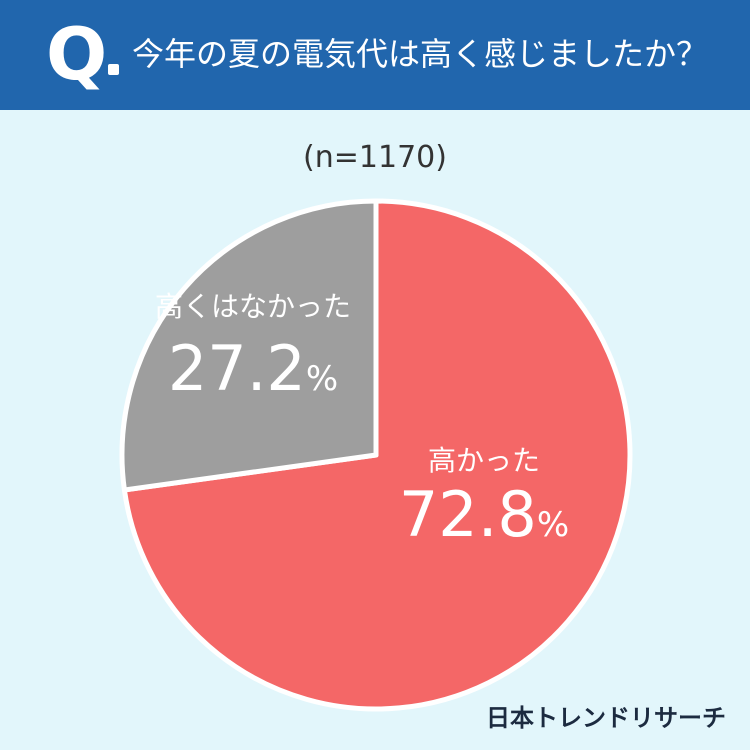 The width and height of the screenshot is (750, 750). What do you see at coordinates (253, 368) in the screenshot?
I see `slice-value-1: 27.2%` at bounding box center [253, 368].